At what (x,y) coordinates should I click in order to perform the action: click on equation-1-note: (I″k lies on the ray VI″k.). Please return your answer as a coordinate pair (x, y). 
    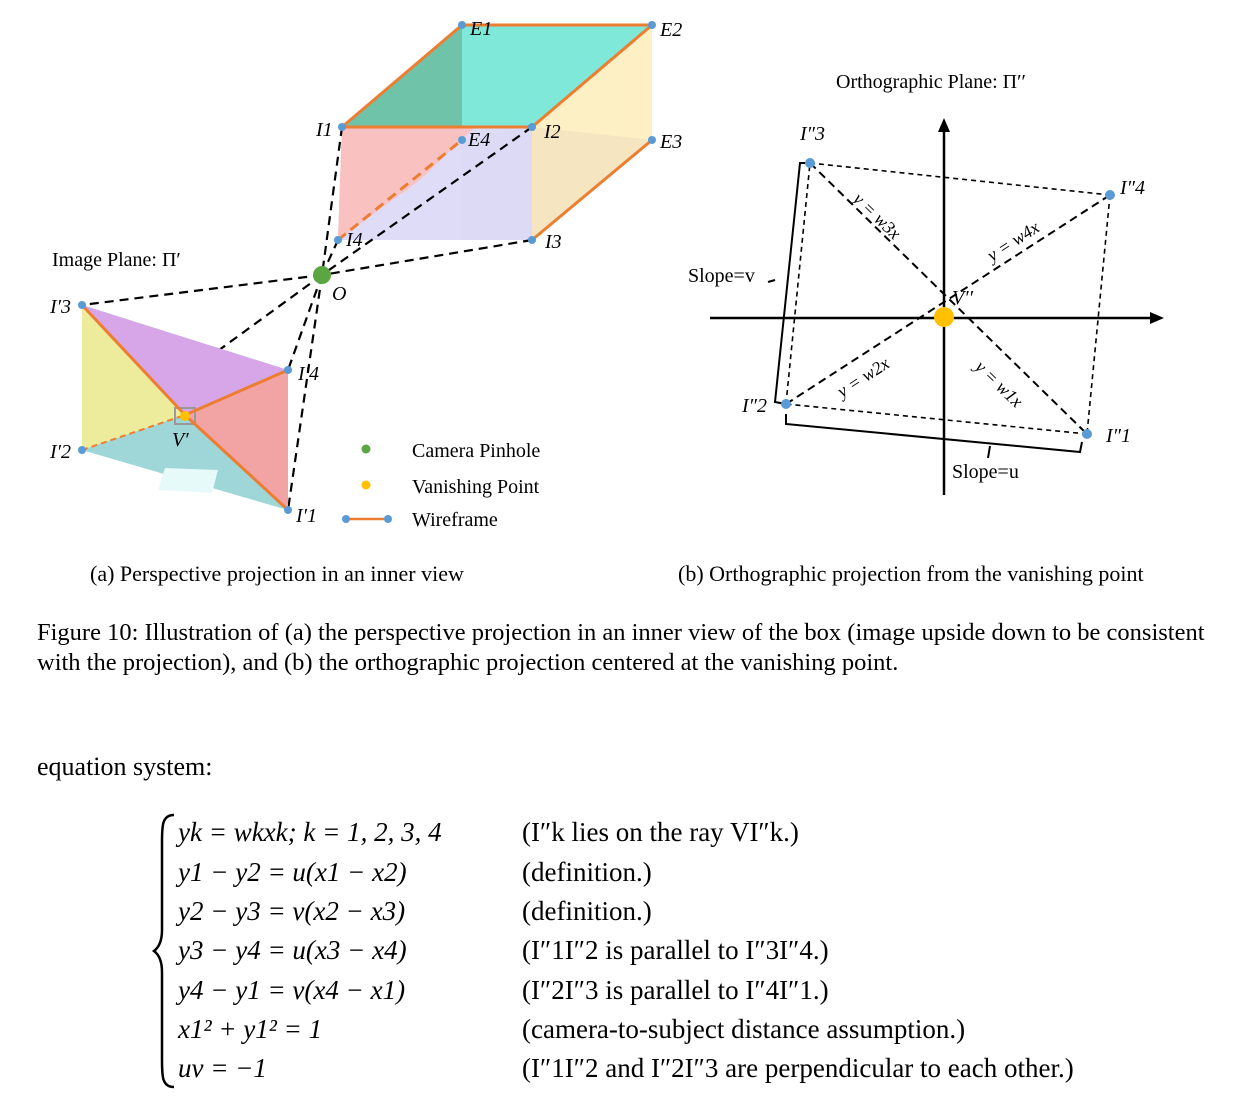
    Looking at the image, I should click on (660, 832).